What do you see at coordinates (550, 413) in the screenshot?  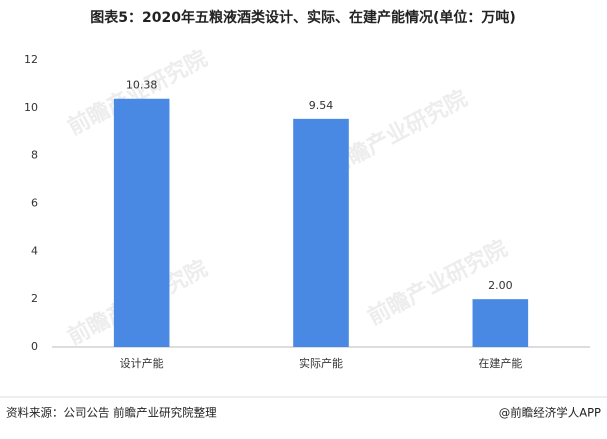 I see `credit: @前瞻经济学人APP` at bounding box center [550, 413].